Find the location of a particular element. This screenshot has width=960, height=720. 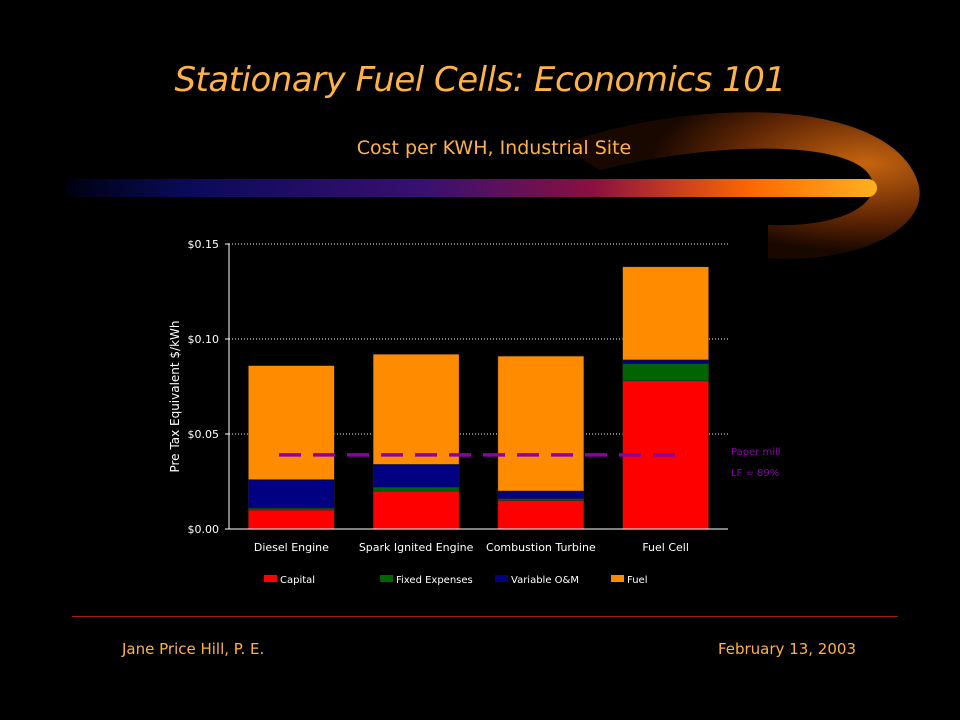

swoosh-bar is located at coordinates (471, 188).